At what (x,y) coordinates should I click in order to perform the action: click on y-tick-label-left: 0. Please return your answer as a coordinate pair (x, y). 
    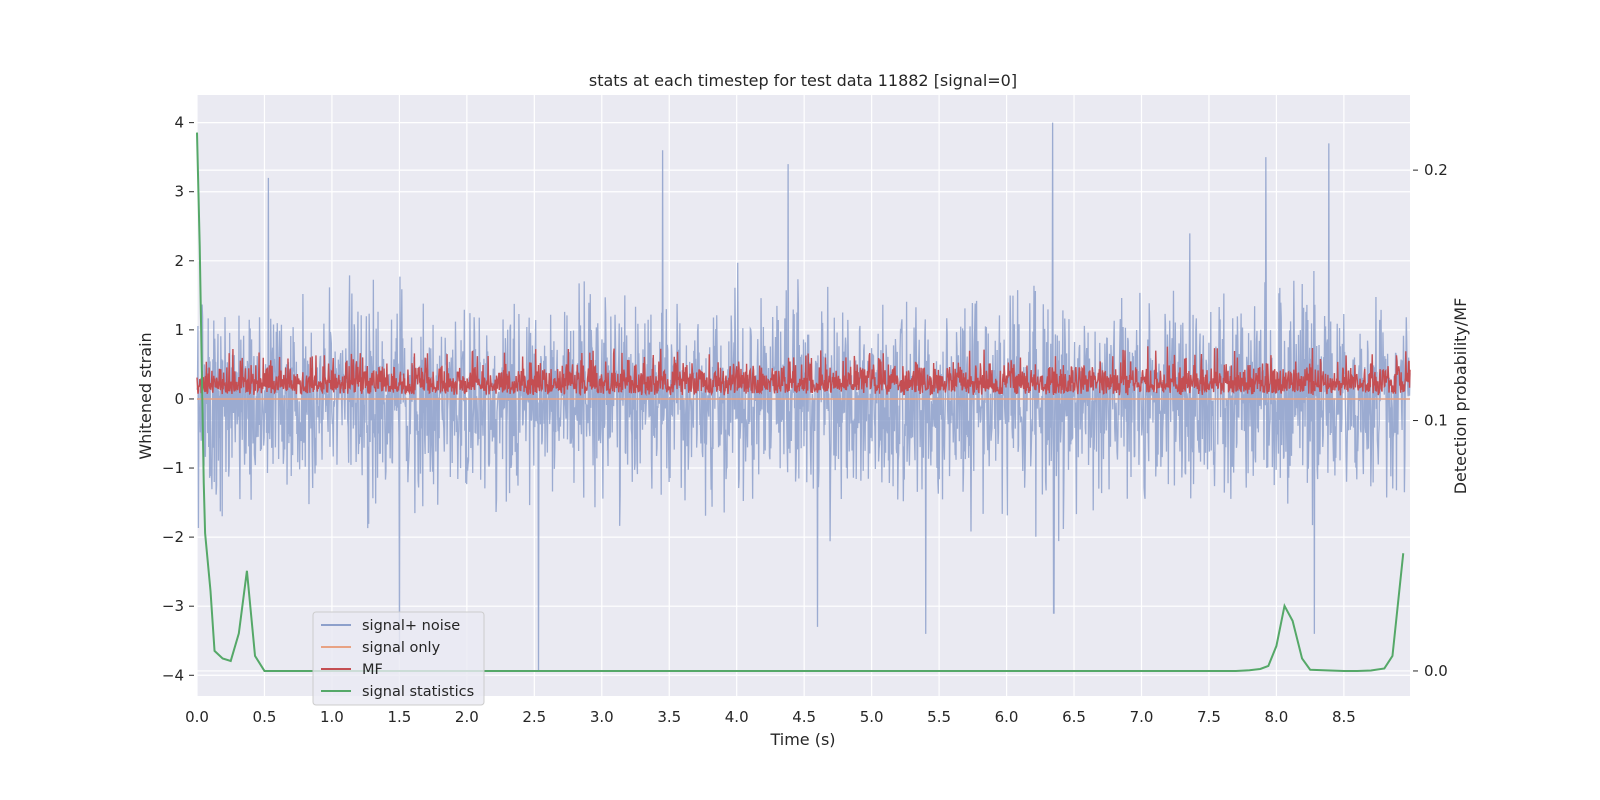
    Looking at the image, I should click on (179, 399).